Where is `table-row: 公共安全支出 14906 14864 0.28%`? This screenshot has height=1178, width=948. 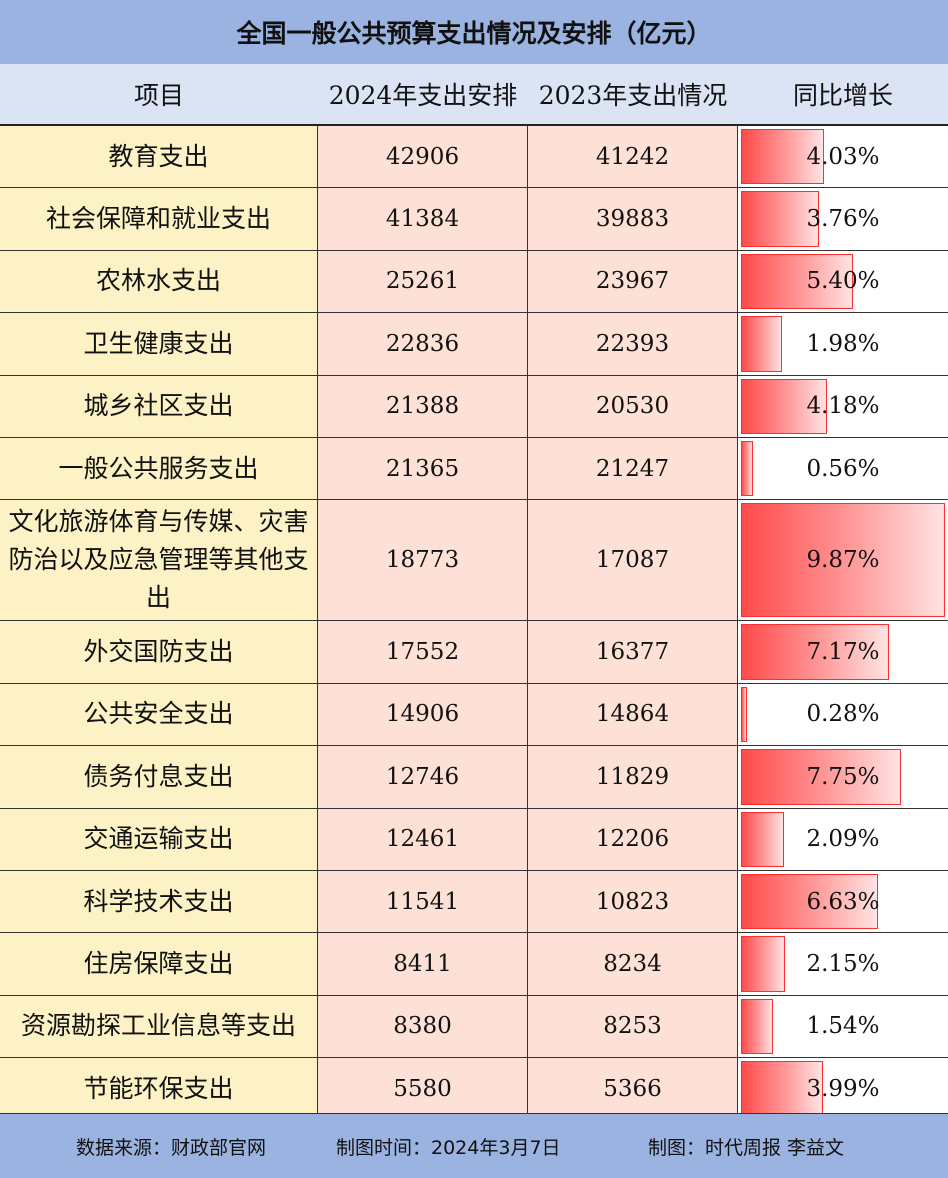 table-row: 公共安全支出 14906 14864 0.28% is located at coordinates (474, 715).